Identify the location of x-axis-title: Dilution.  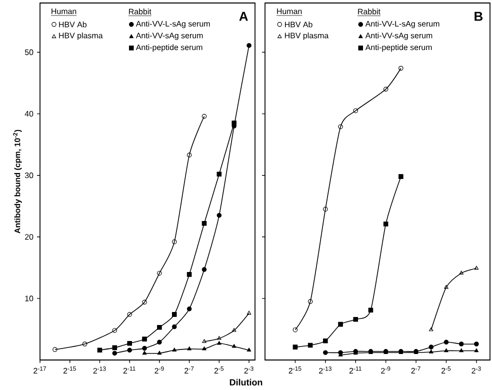
(246, 382).